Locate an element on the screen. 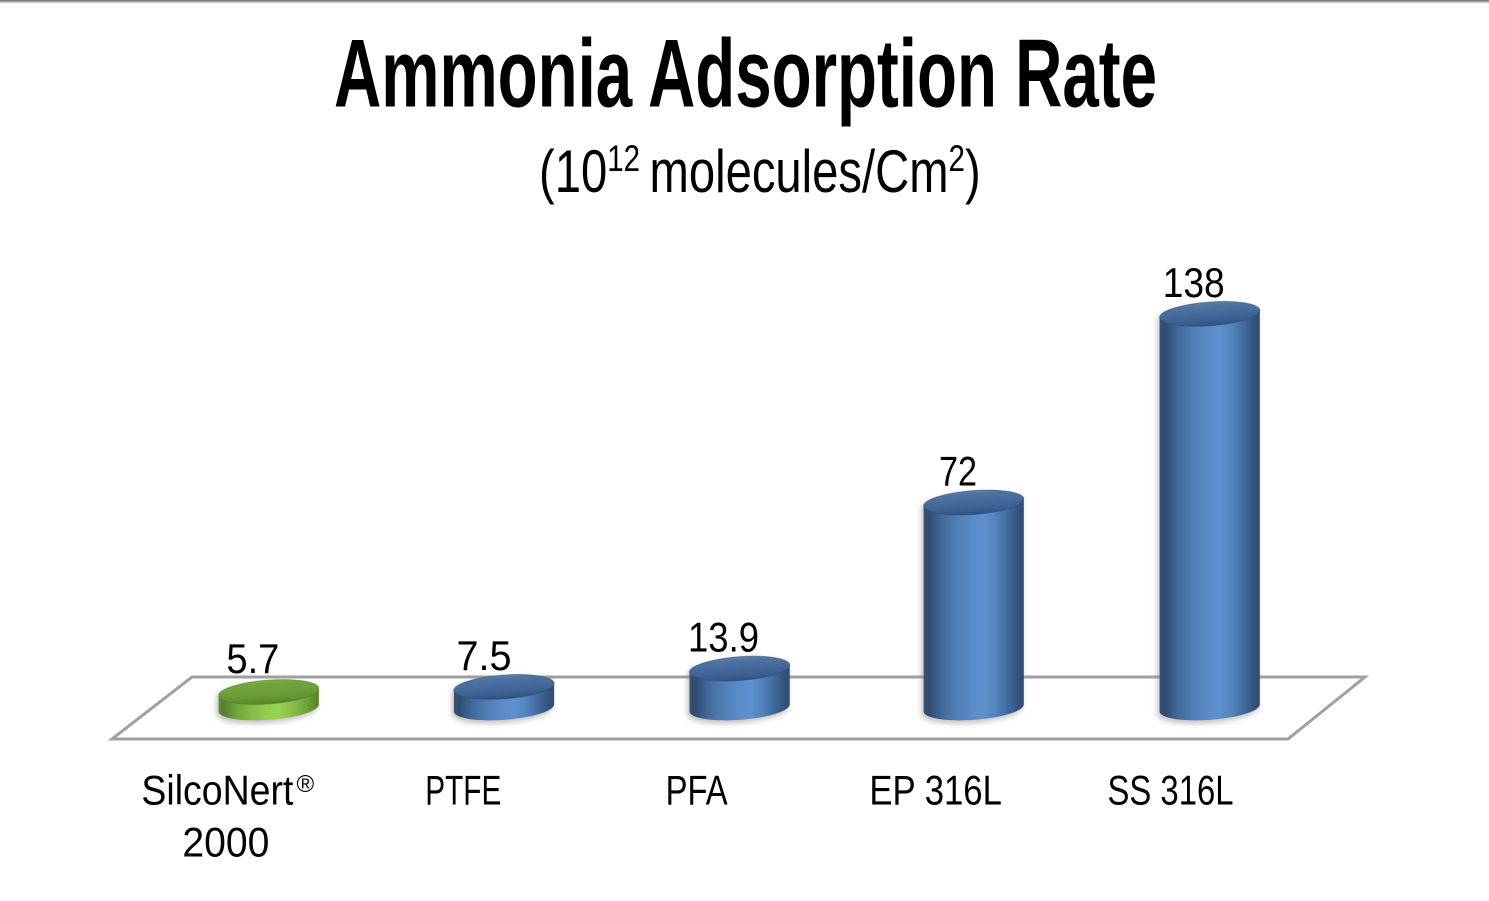 The height and width of the screenshot is (901, 1489). svg-text: PTFE is located at coordinates (463, 790).